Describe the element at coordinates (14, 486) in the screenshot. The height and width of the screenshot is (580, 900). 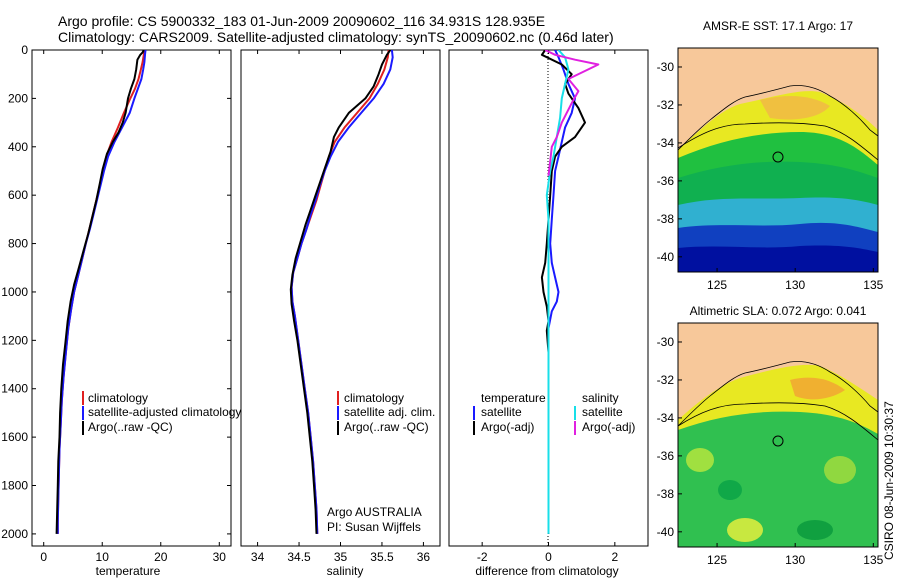
I see `y-tick-label: 1800` at that location.